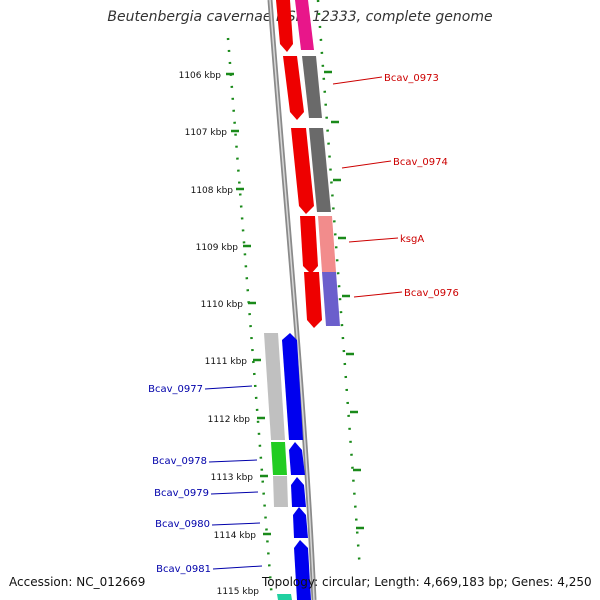  What do you see at coordinates (235, 536) in the screenshot?
I see `scale-label: 1114 kbp` at bounding box center [235, 536].